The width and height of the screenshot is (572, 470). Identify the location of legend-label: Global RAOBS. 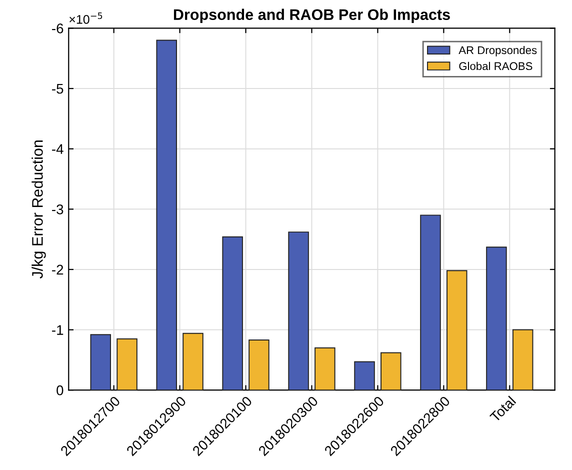
(495, 66).